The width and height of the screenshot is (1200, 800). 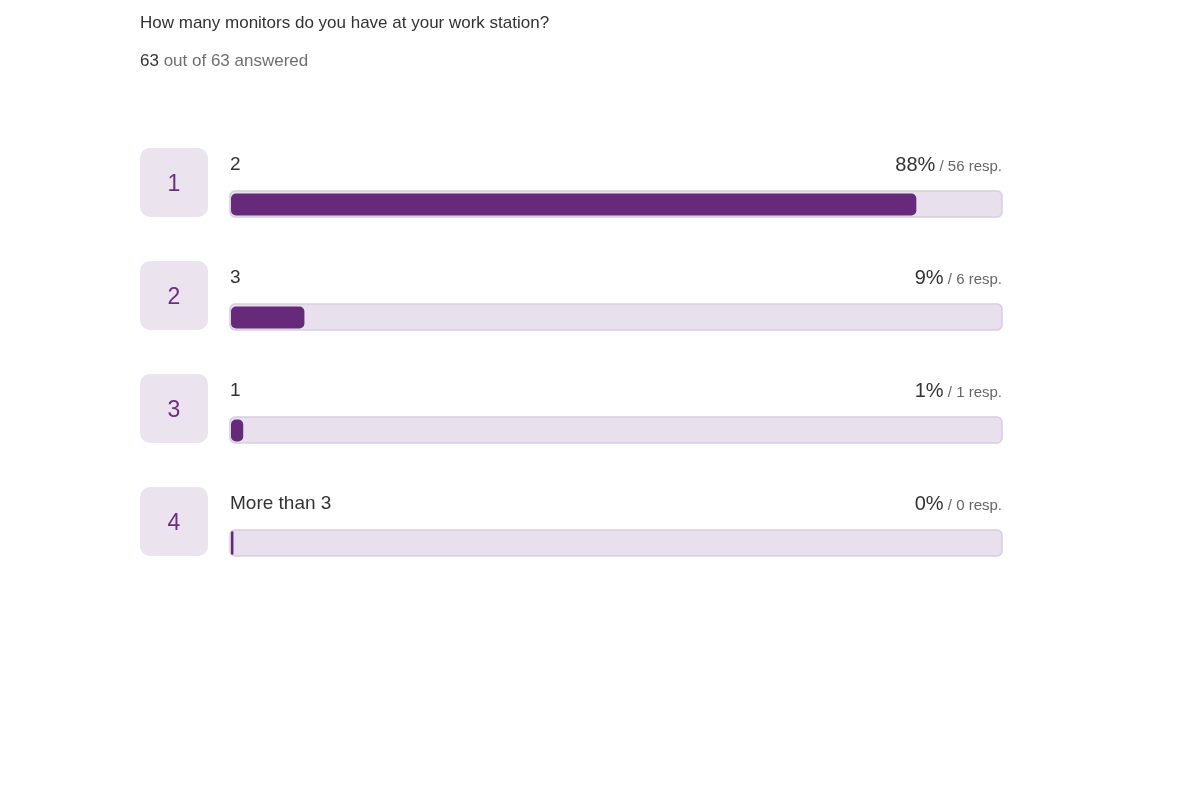 I want to click on text: 4, so click(x=174, y=522).